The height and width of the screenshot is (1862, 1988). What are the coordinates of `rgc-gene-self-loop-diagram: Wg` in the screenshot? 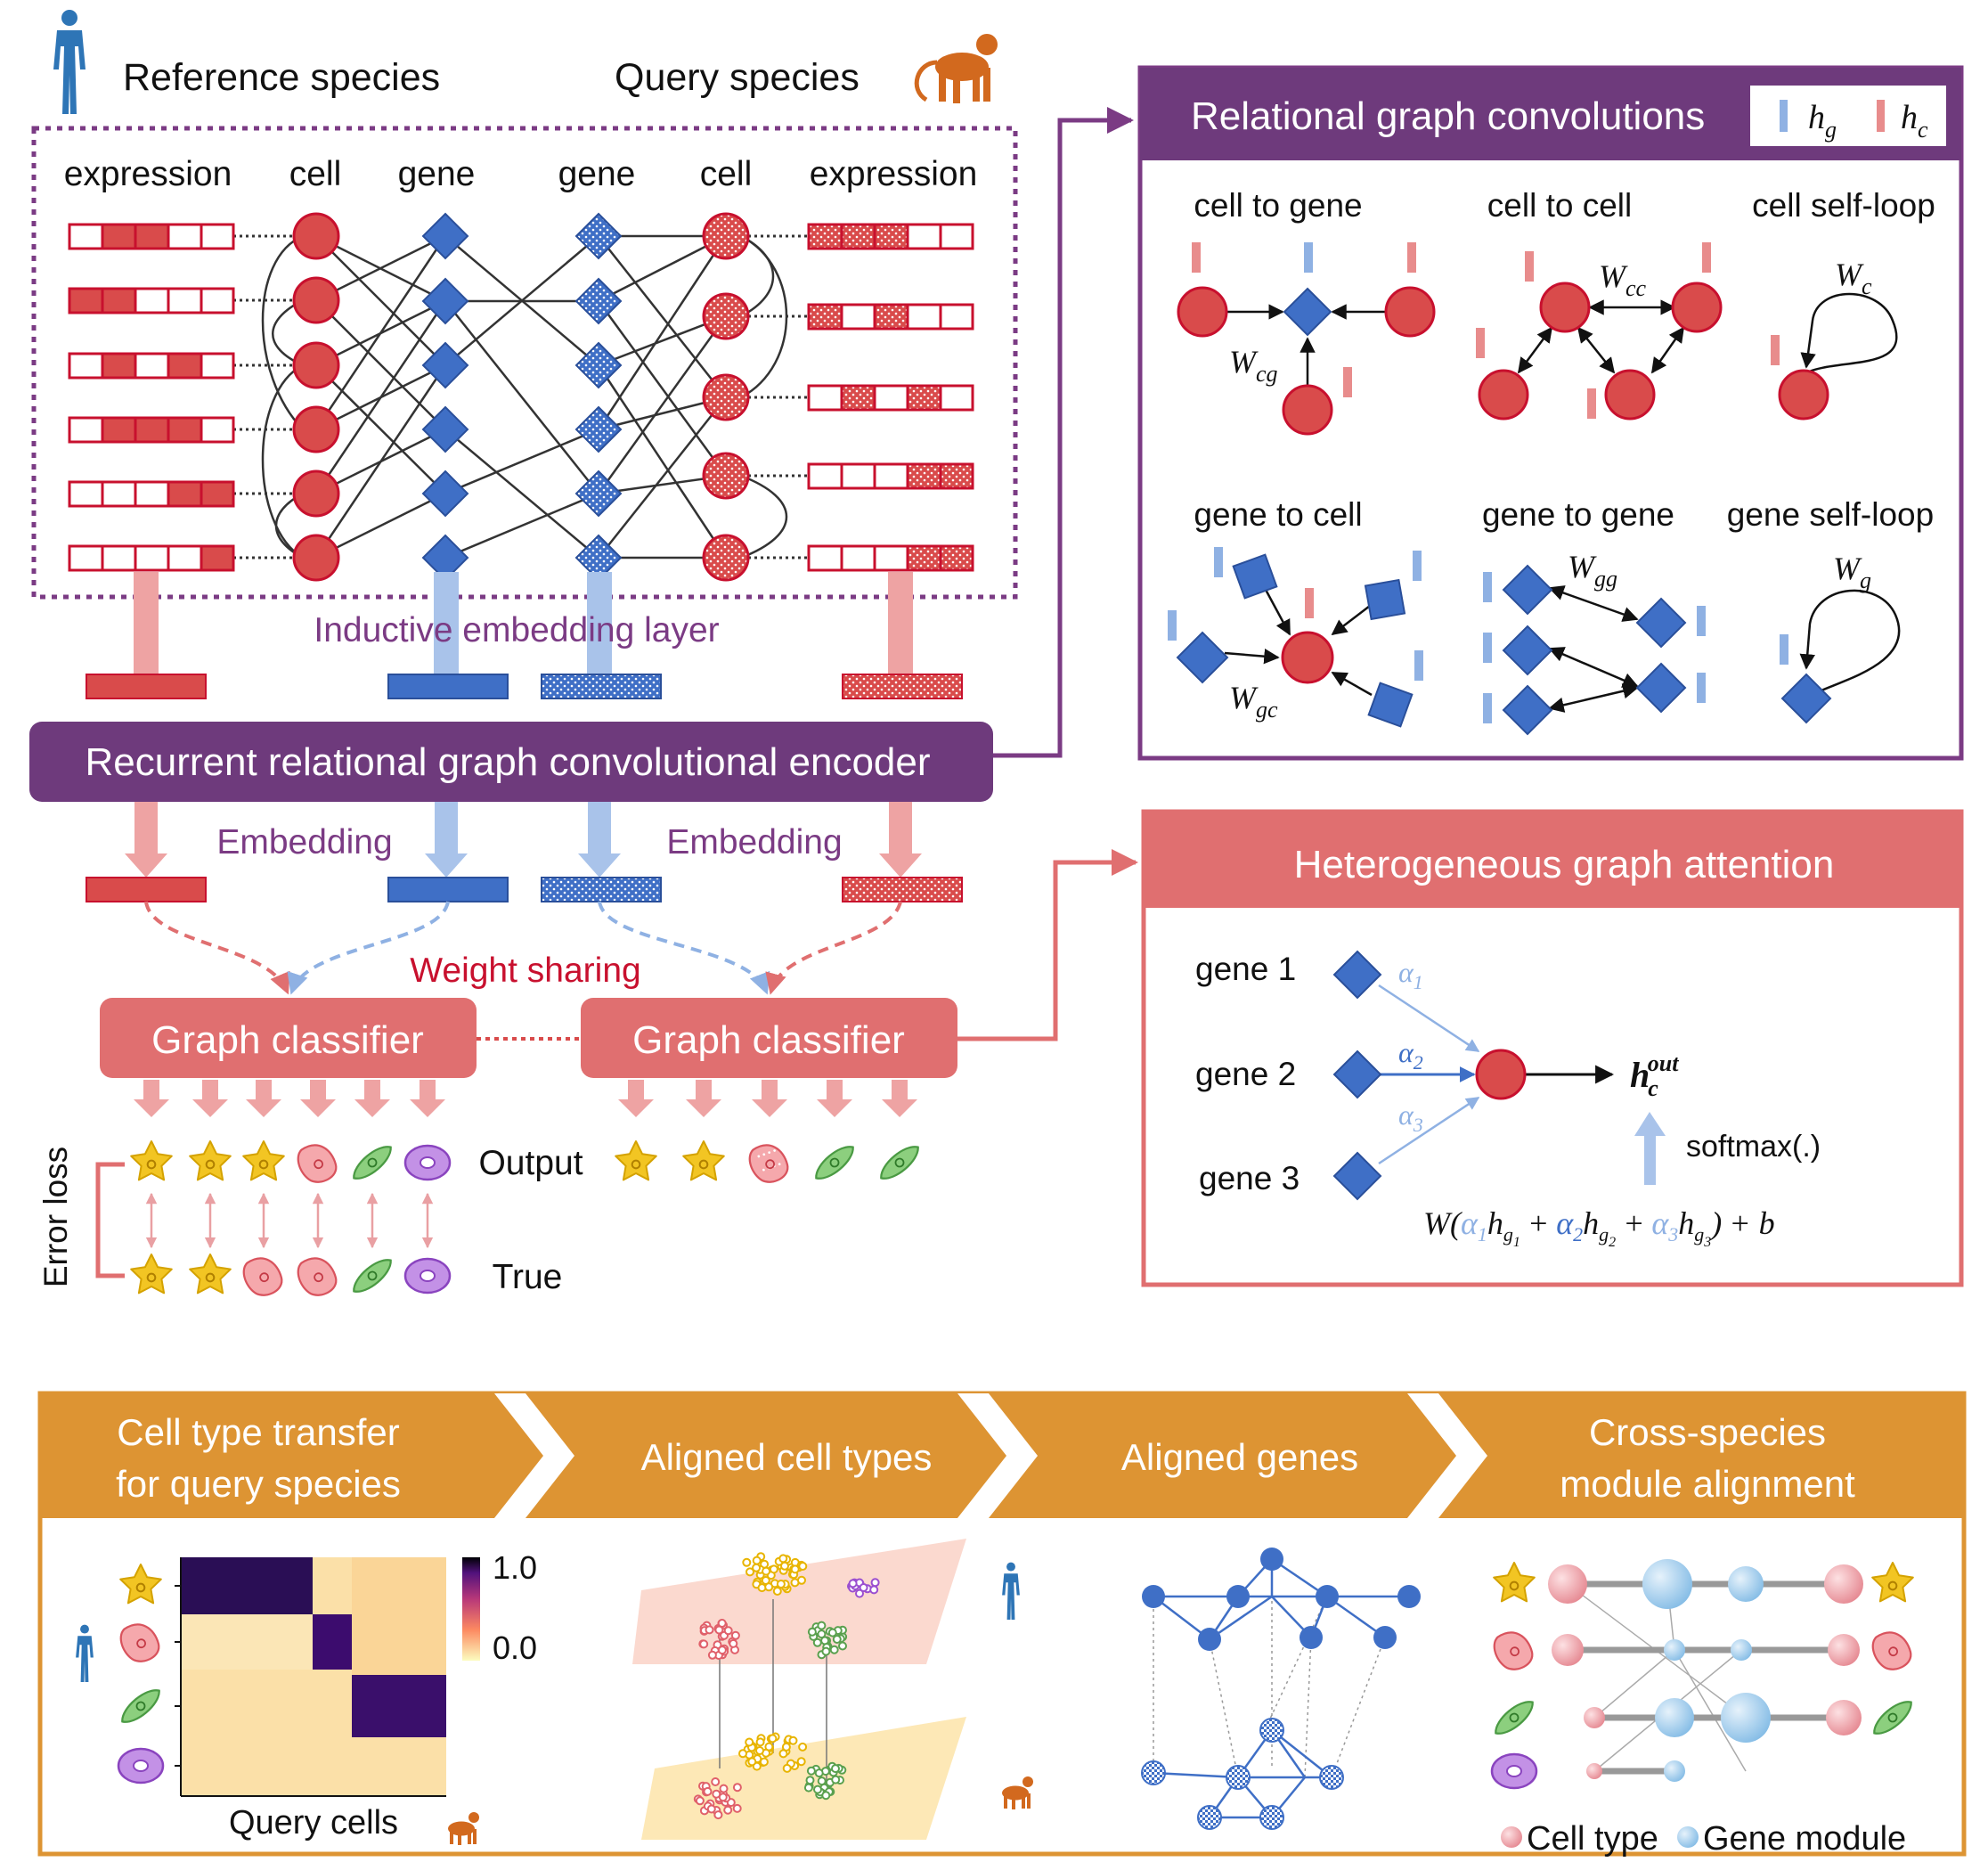 It's located at (1841, 637).